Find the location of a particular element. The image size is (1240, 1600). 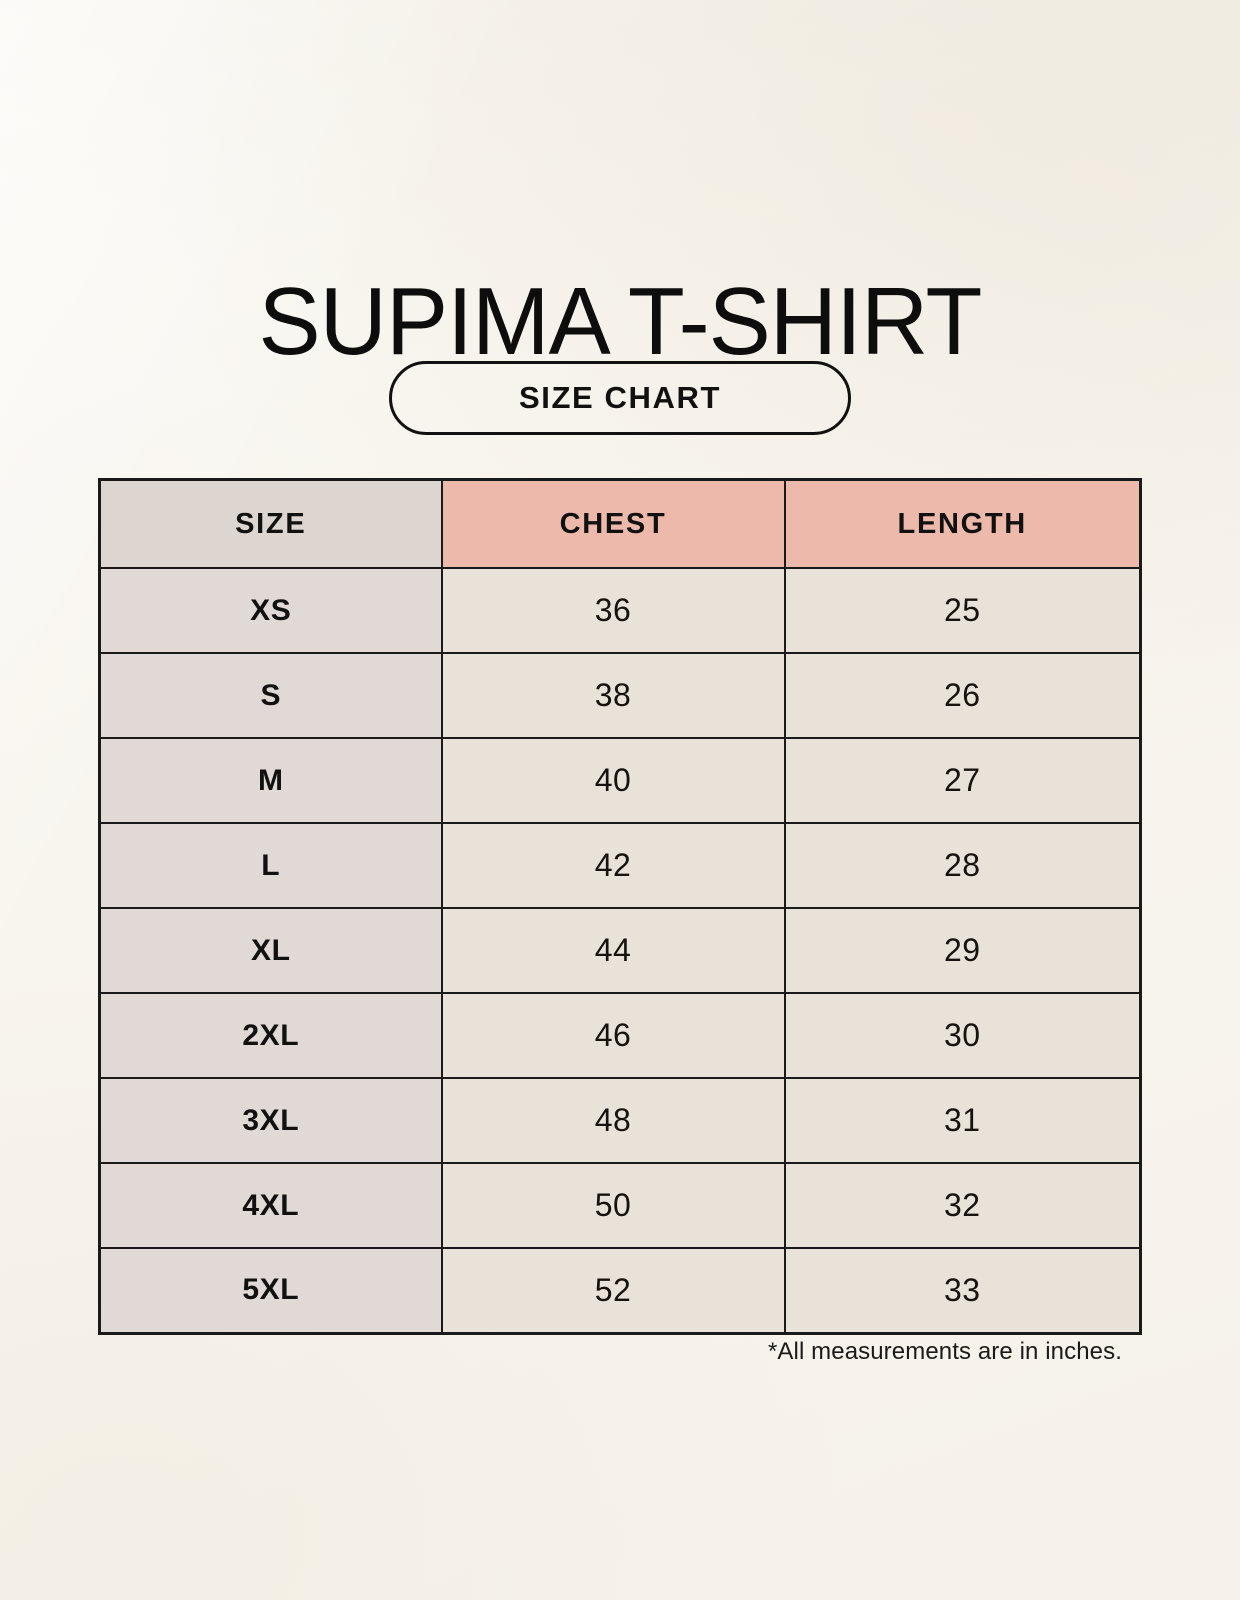

cell-size: 4XL is located at coordinates (270, 1205).